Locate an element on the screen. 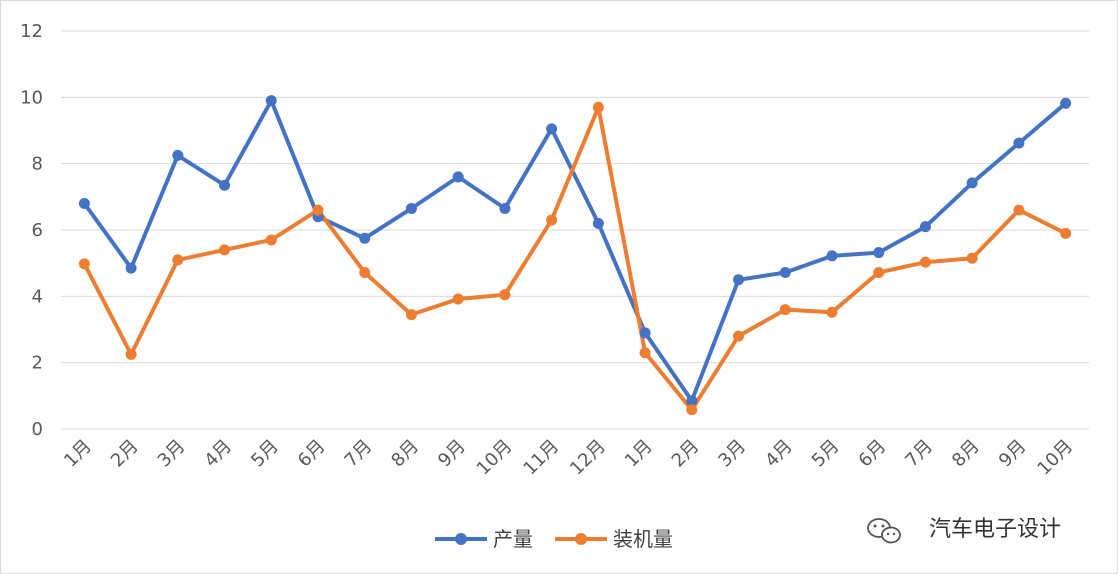 This screenshot has width=1118, height=574. y-tick-label: 2 is located at coordinates (37, 363).